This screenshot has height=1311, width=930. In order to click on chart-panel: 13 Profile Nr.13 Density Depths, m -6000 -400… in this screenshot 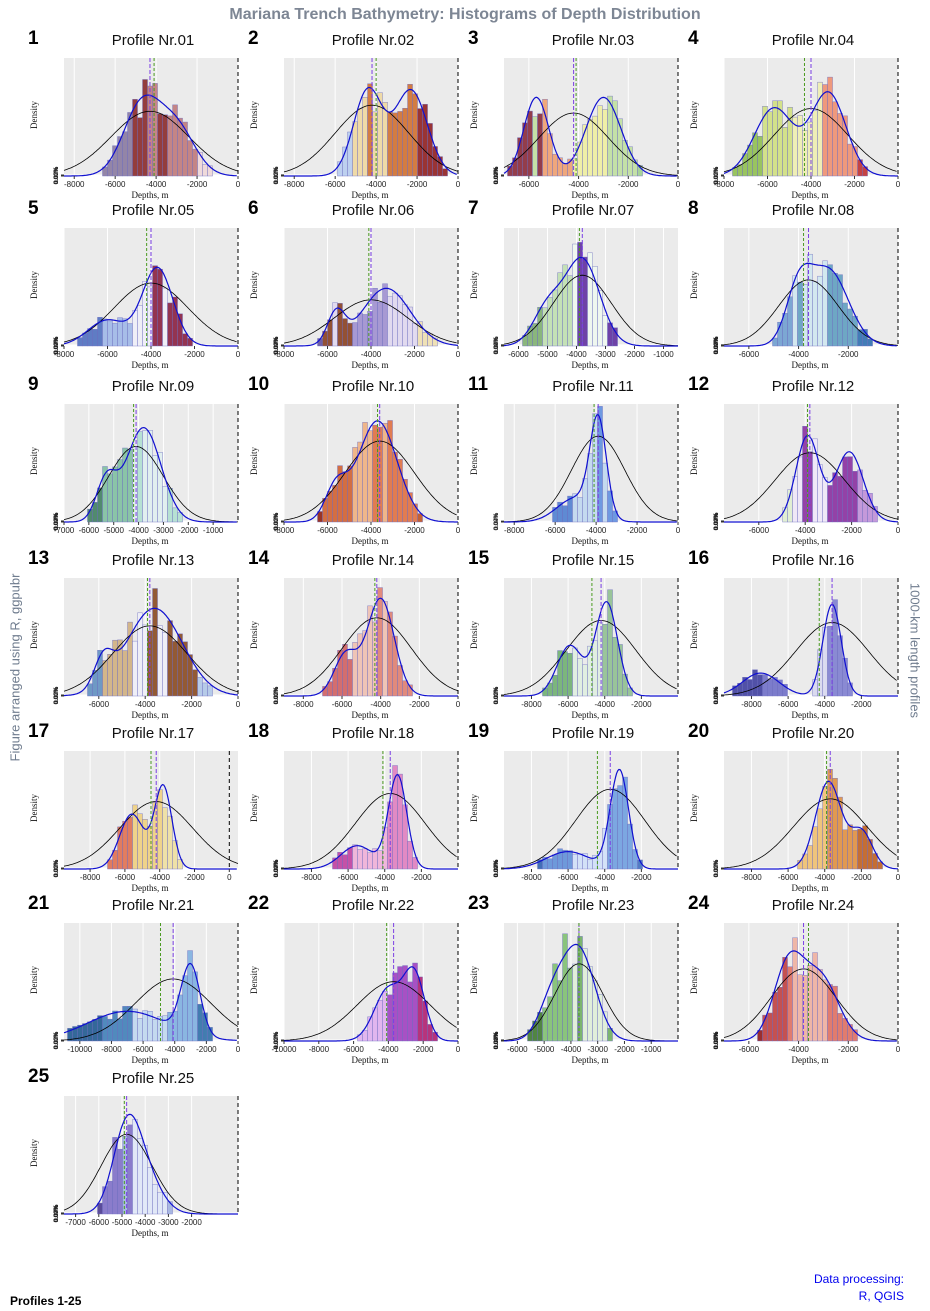, I will do `click(133, 636)`.